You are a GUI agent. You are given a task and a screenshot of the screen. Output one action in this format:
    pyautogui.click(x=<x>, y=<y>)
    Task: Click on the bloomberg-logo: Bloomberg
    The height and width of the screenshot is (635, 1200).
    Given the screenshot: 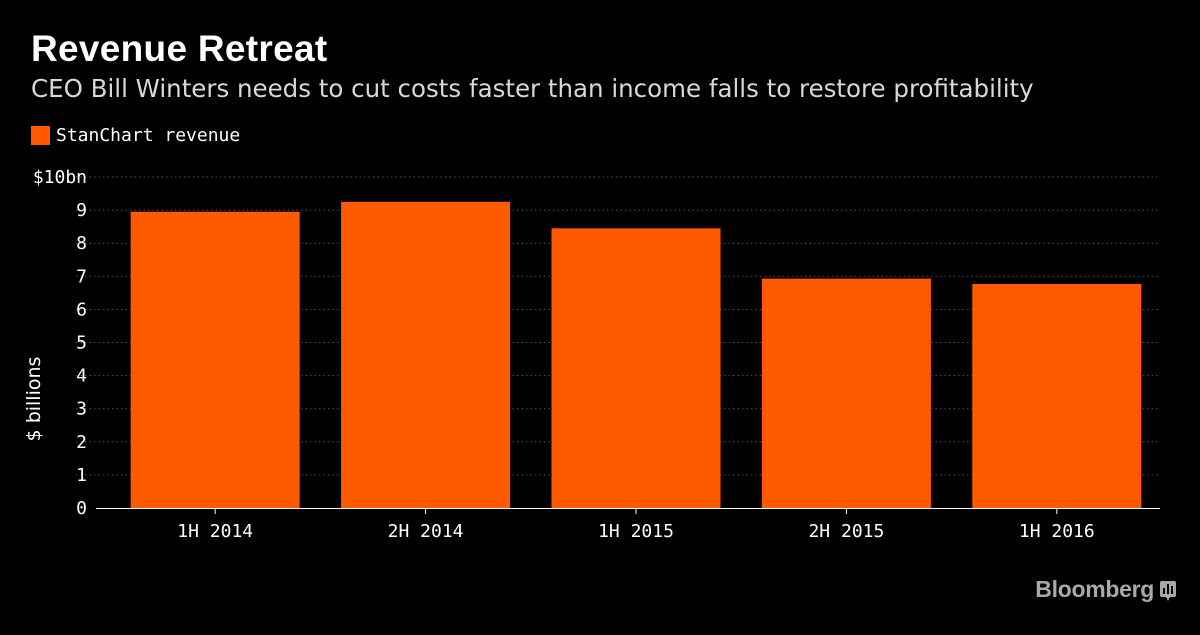 What is the action you would take?
    pyautogui.click(x=1094, y=589)
    